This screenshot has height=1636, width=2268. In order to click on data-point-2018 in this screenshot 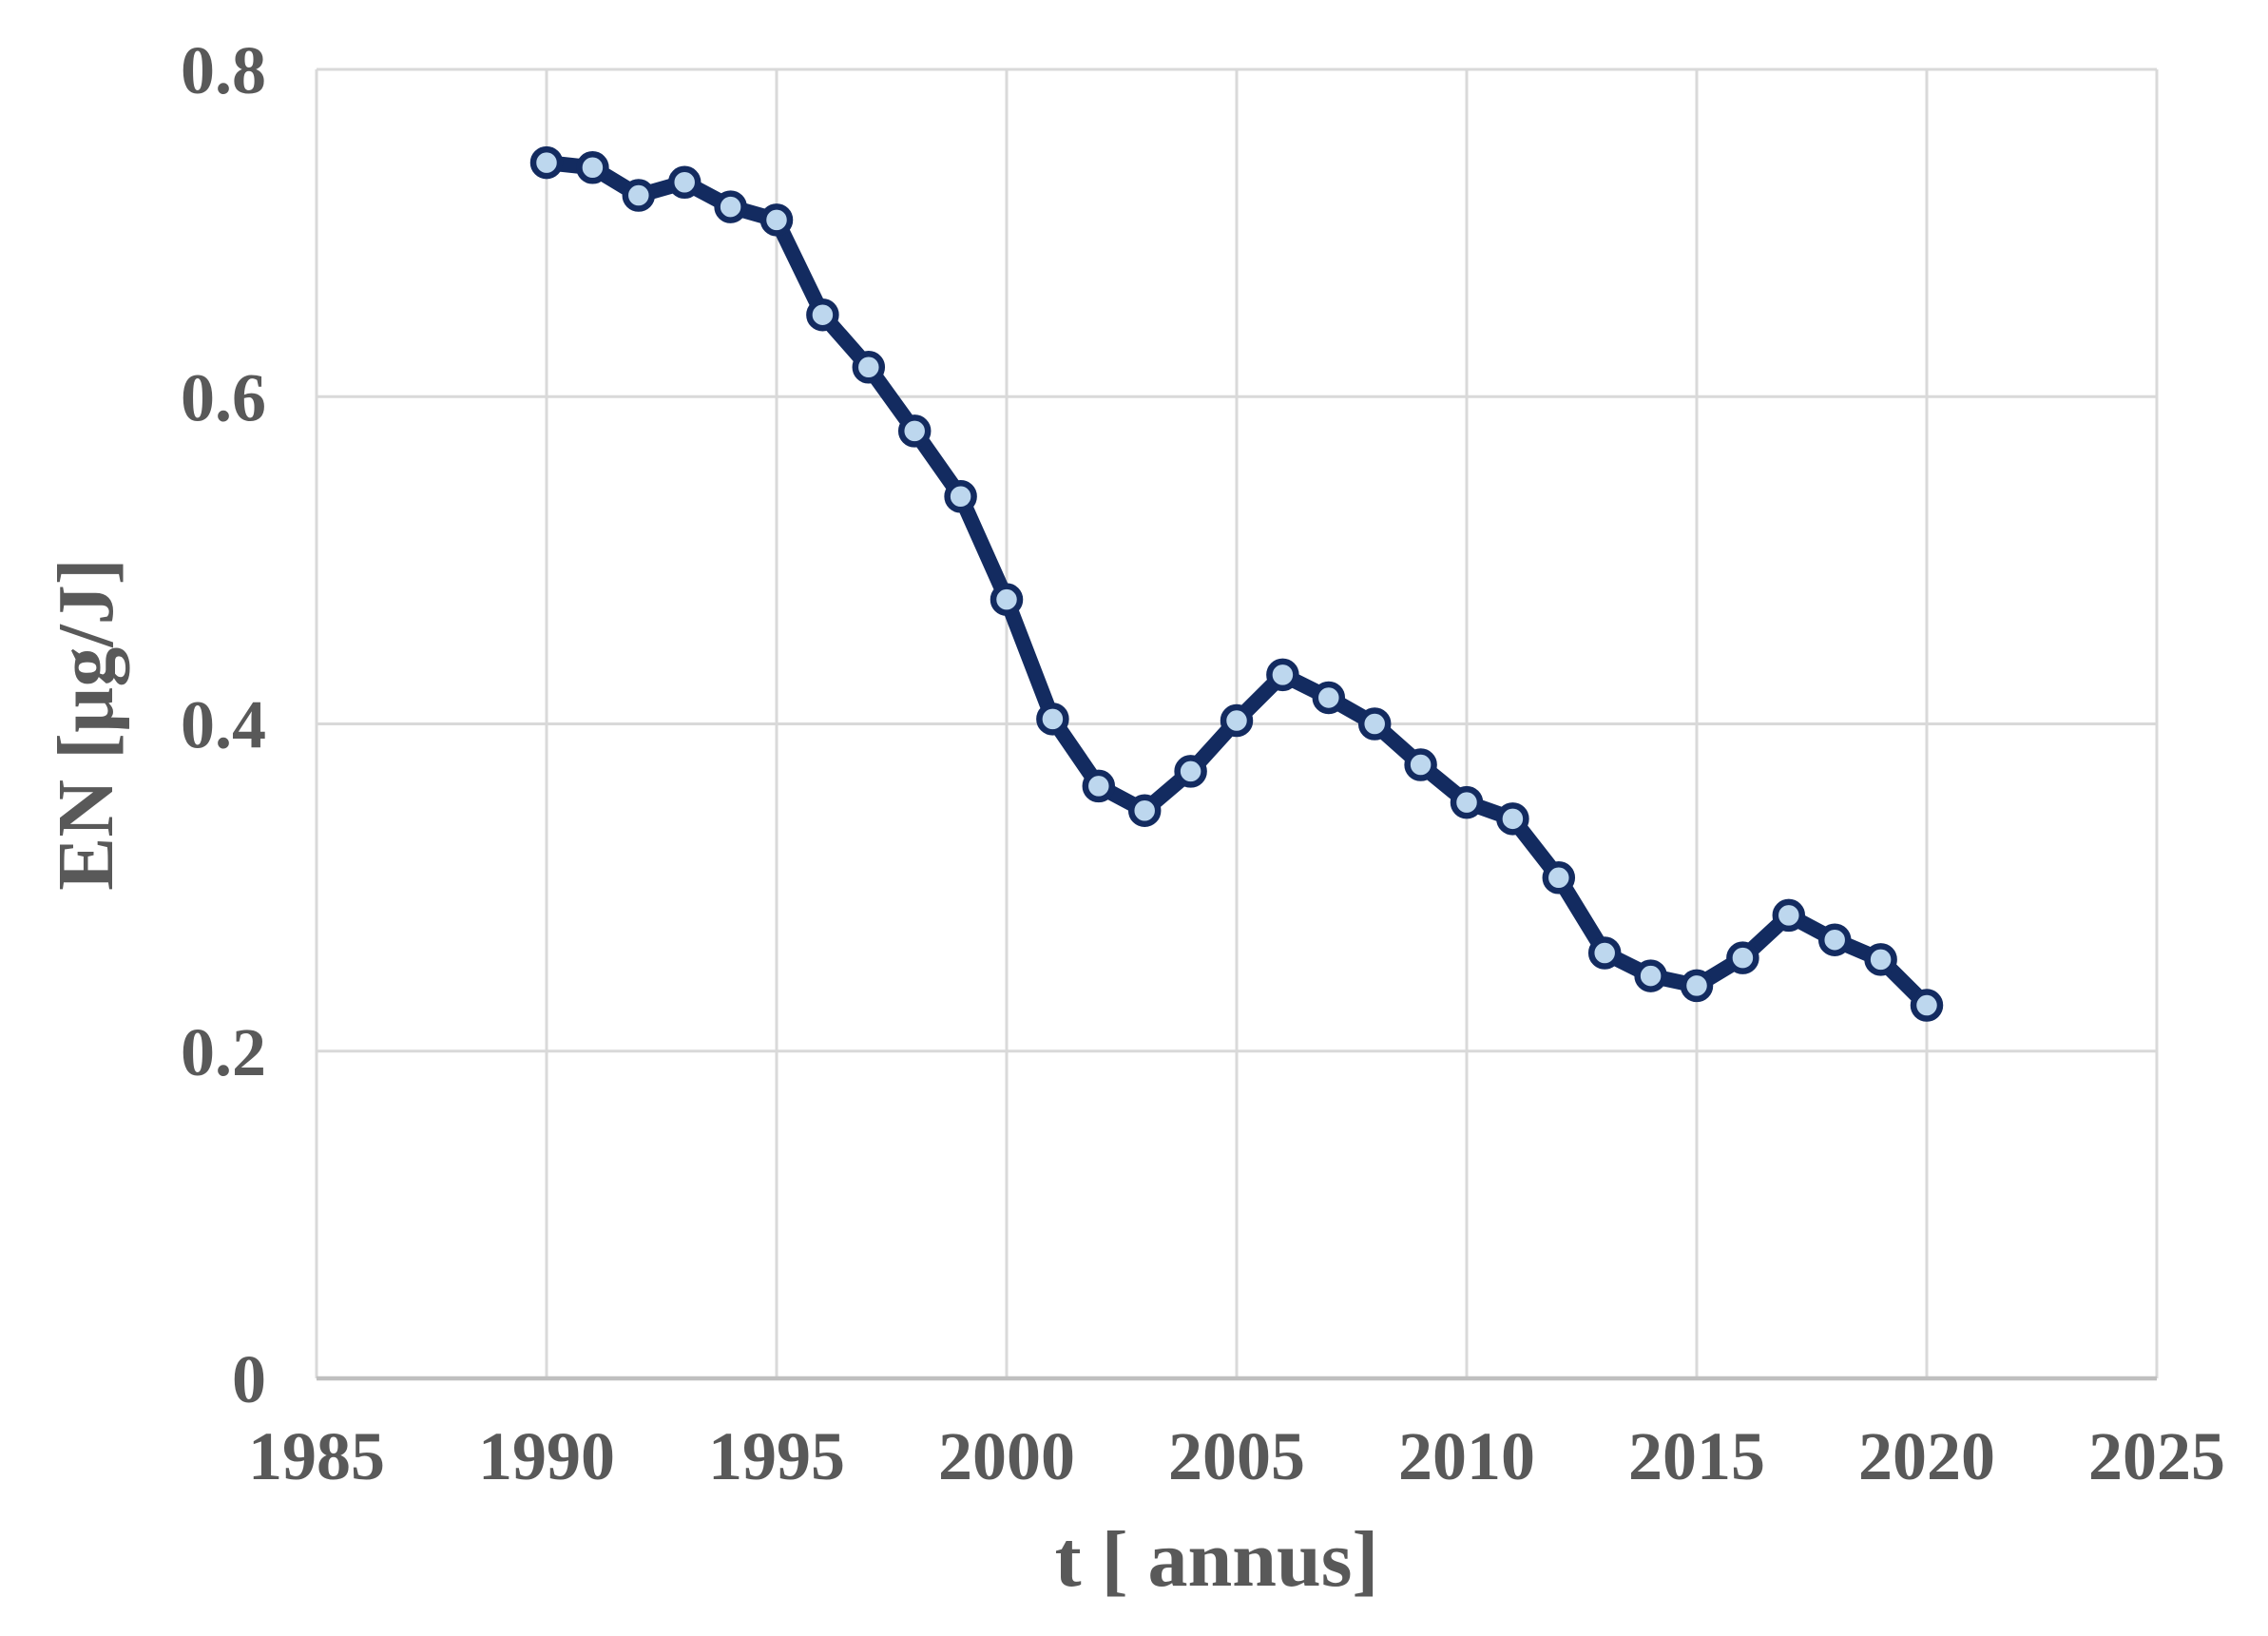, I will do `click(1834, 939)`.